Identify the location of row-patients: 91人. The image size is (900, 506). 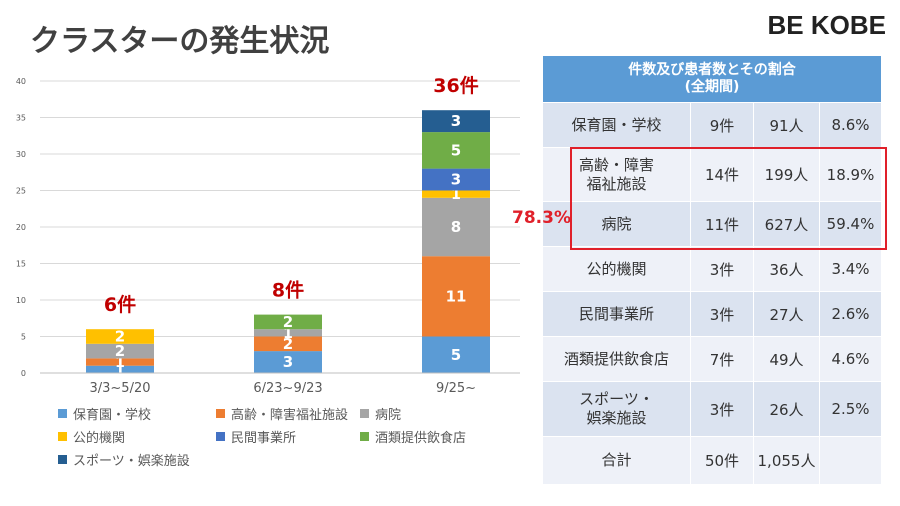
(786, 125).